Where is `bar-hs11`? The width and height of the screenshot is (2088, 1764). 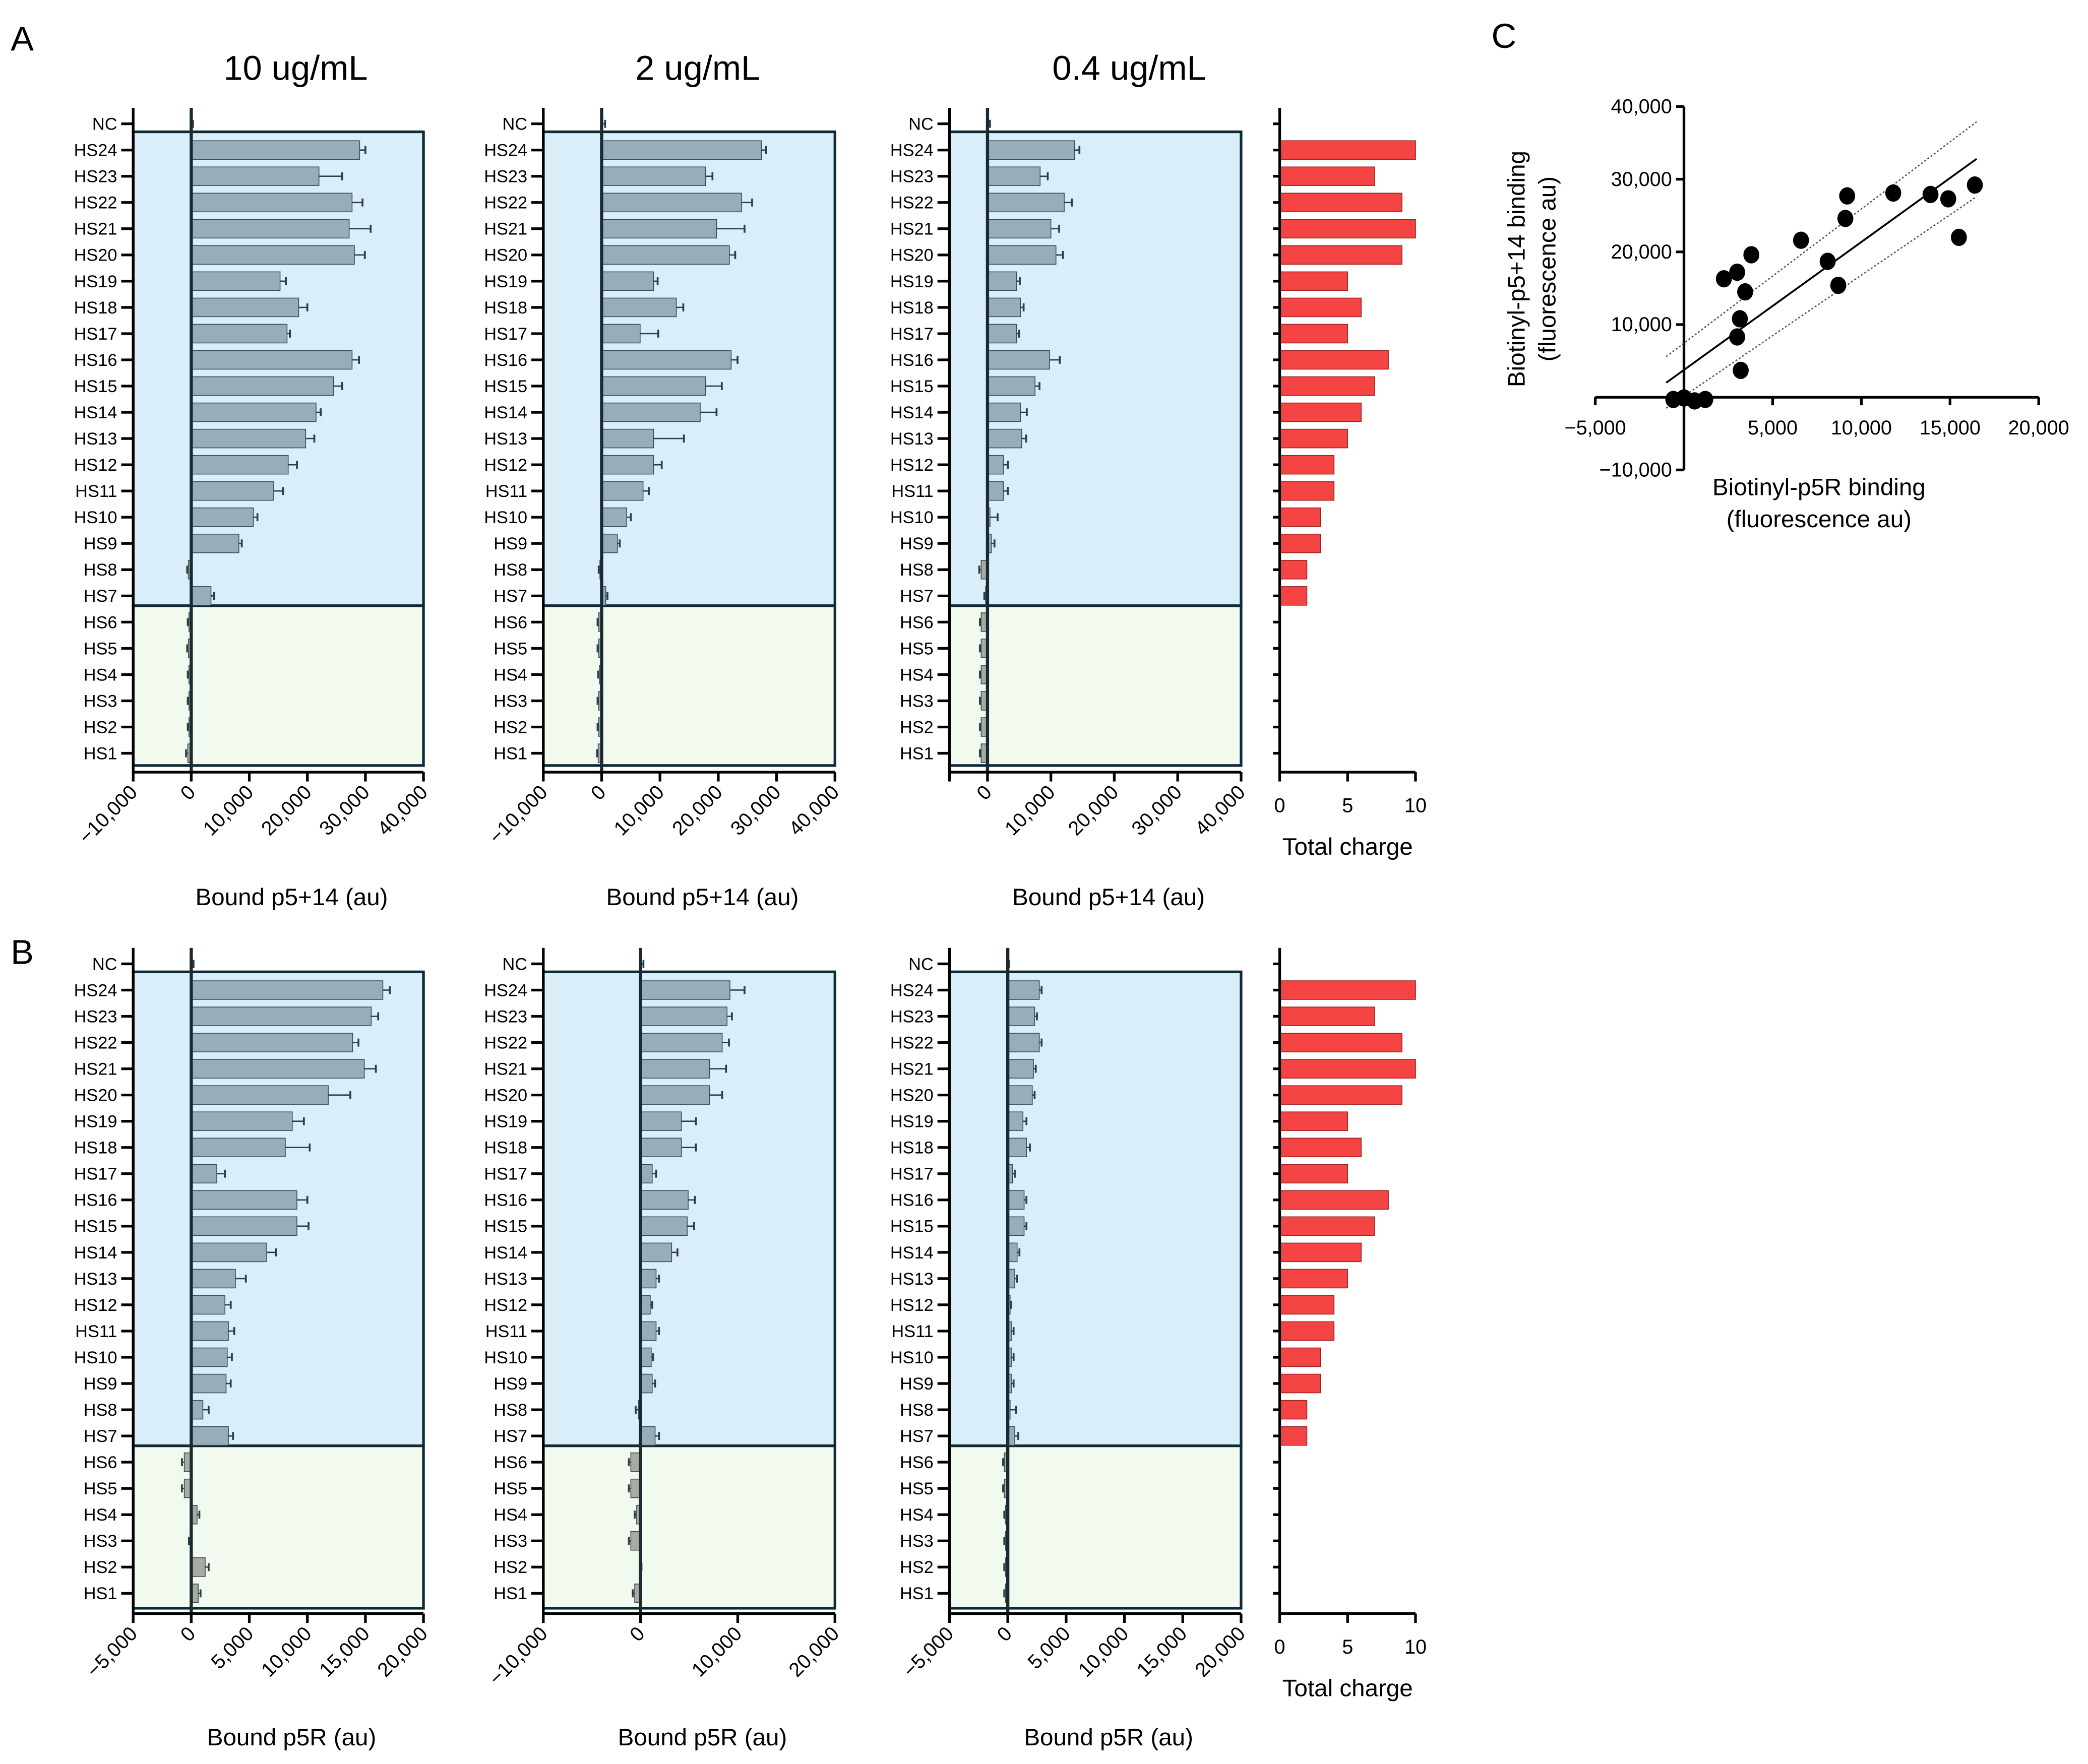
bar-hs11 is located at coordinates (995, 491).